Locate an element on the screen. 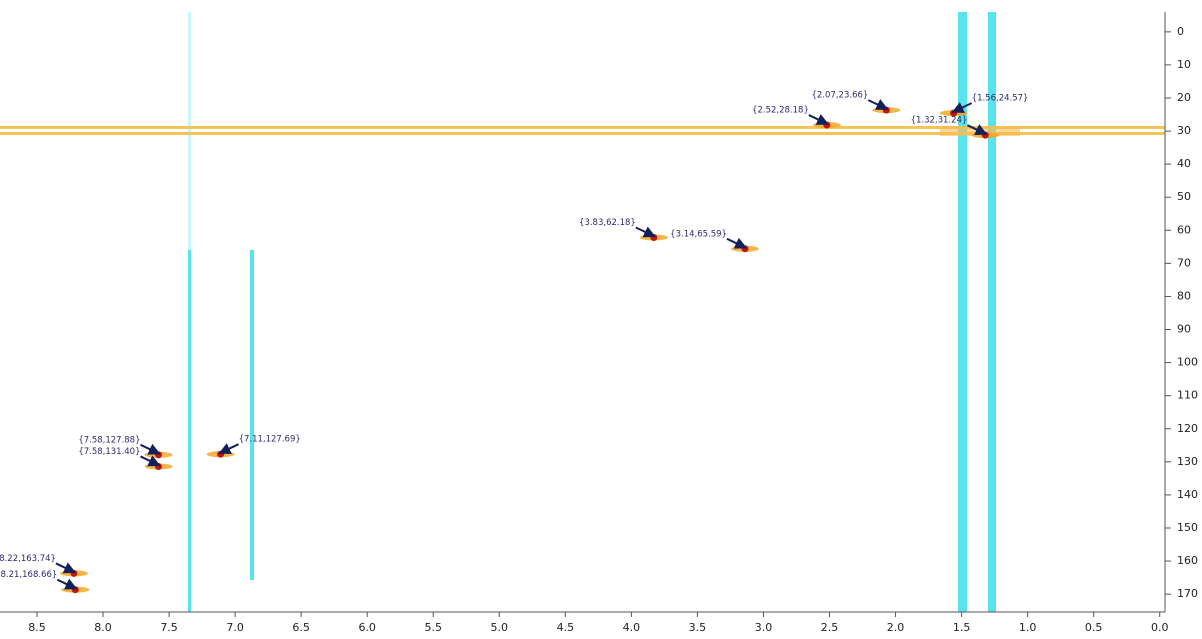  x-tick-label: 3.5 is located at coordinates (698, 627).